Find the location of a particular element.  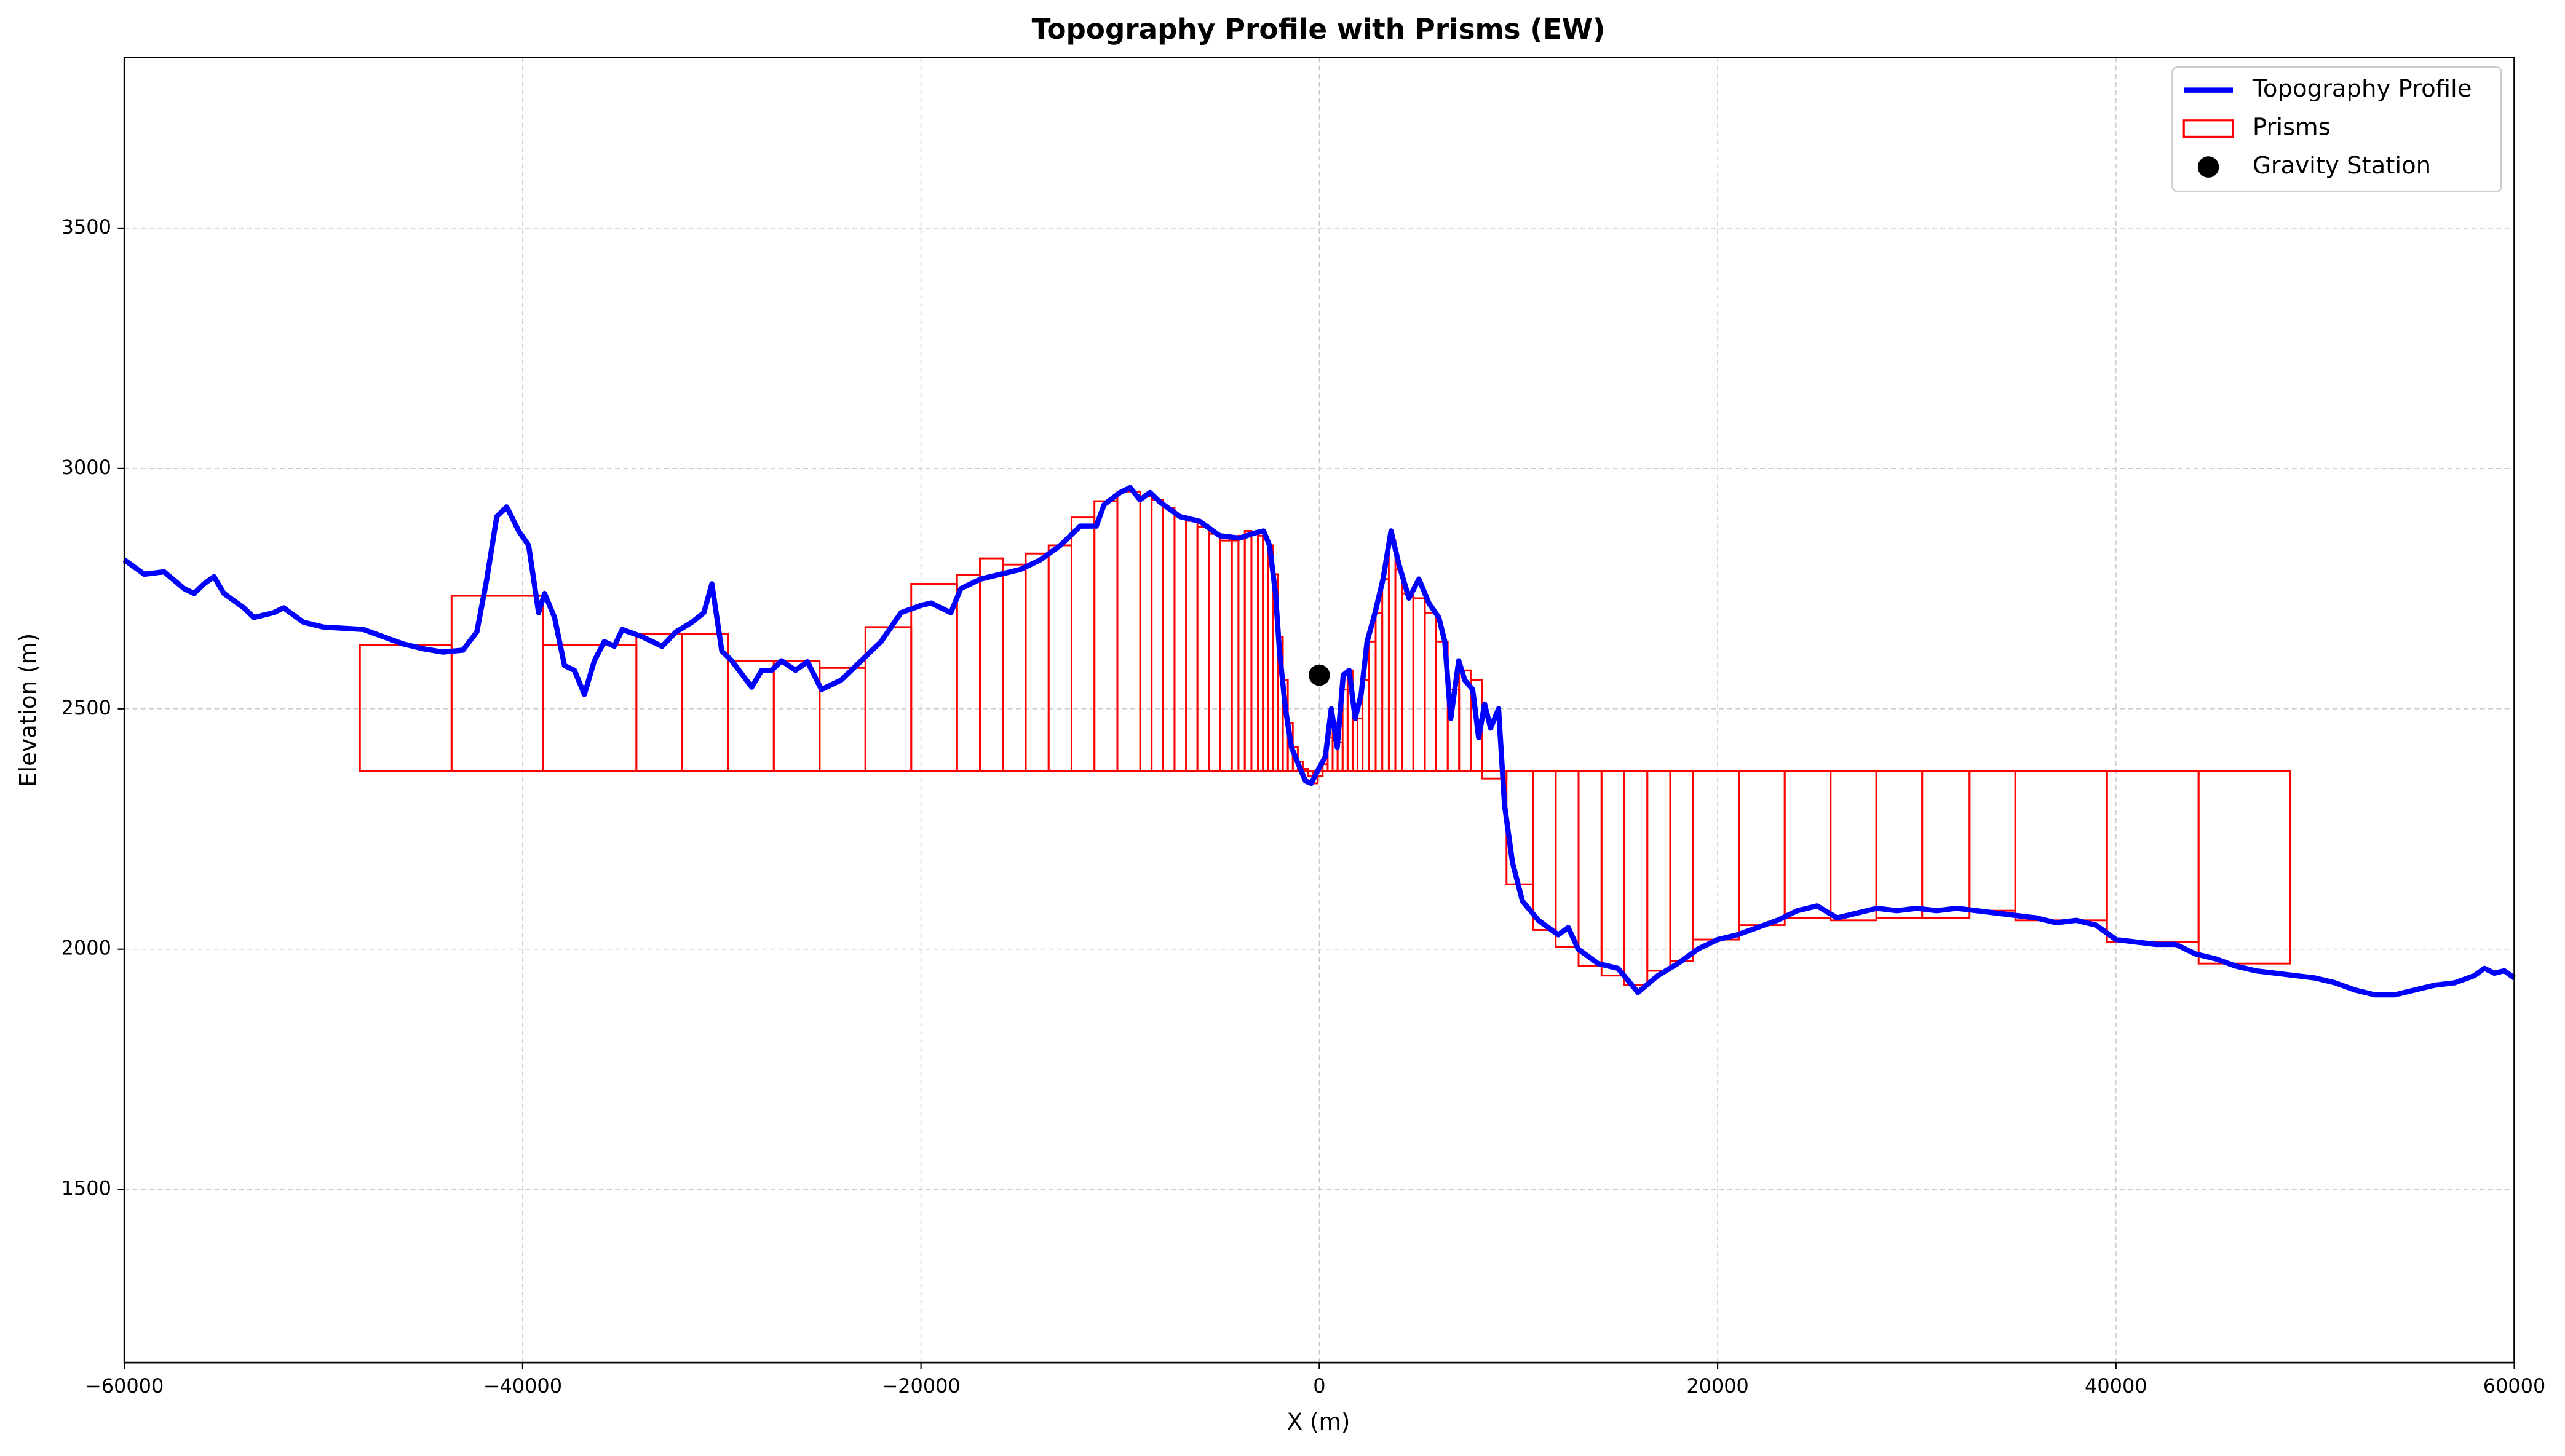

y-tick-label: 2500 is located at coordinates (86, 707).